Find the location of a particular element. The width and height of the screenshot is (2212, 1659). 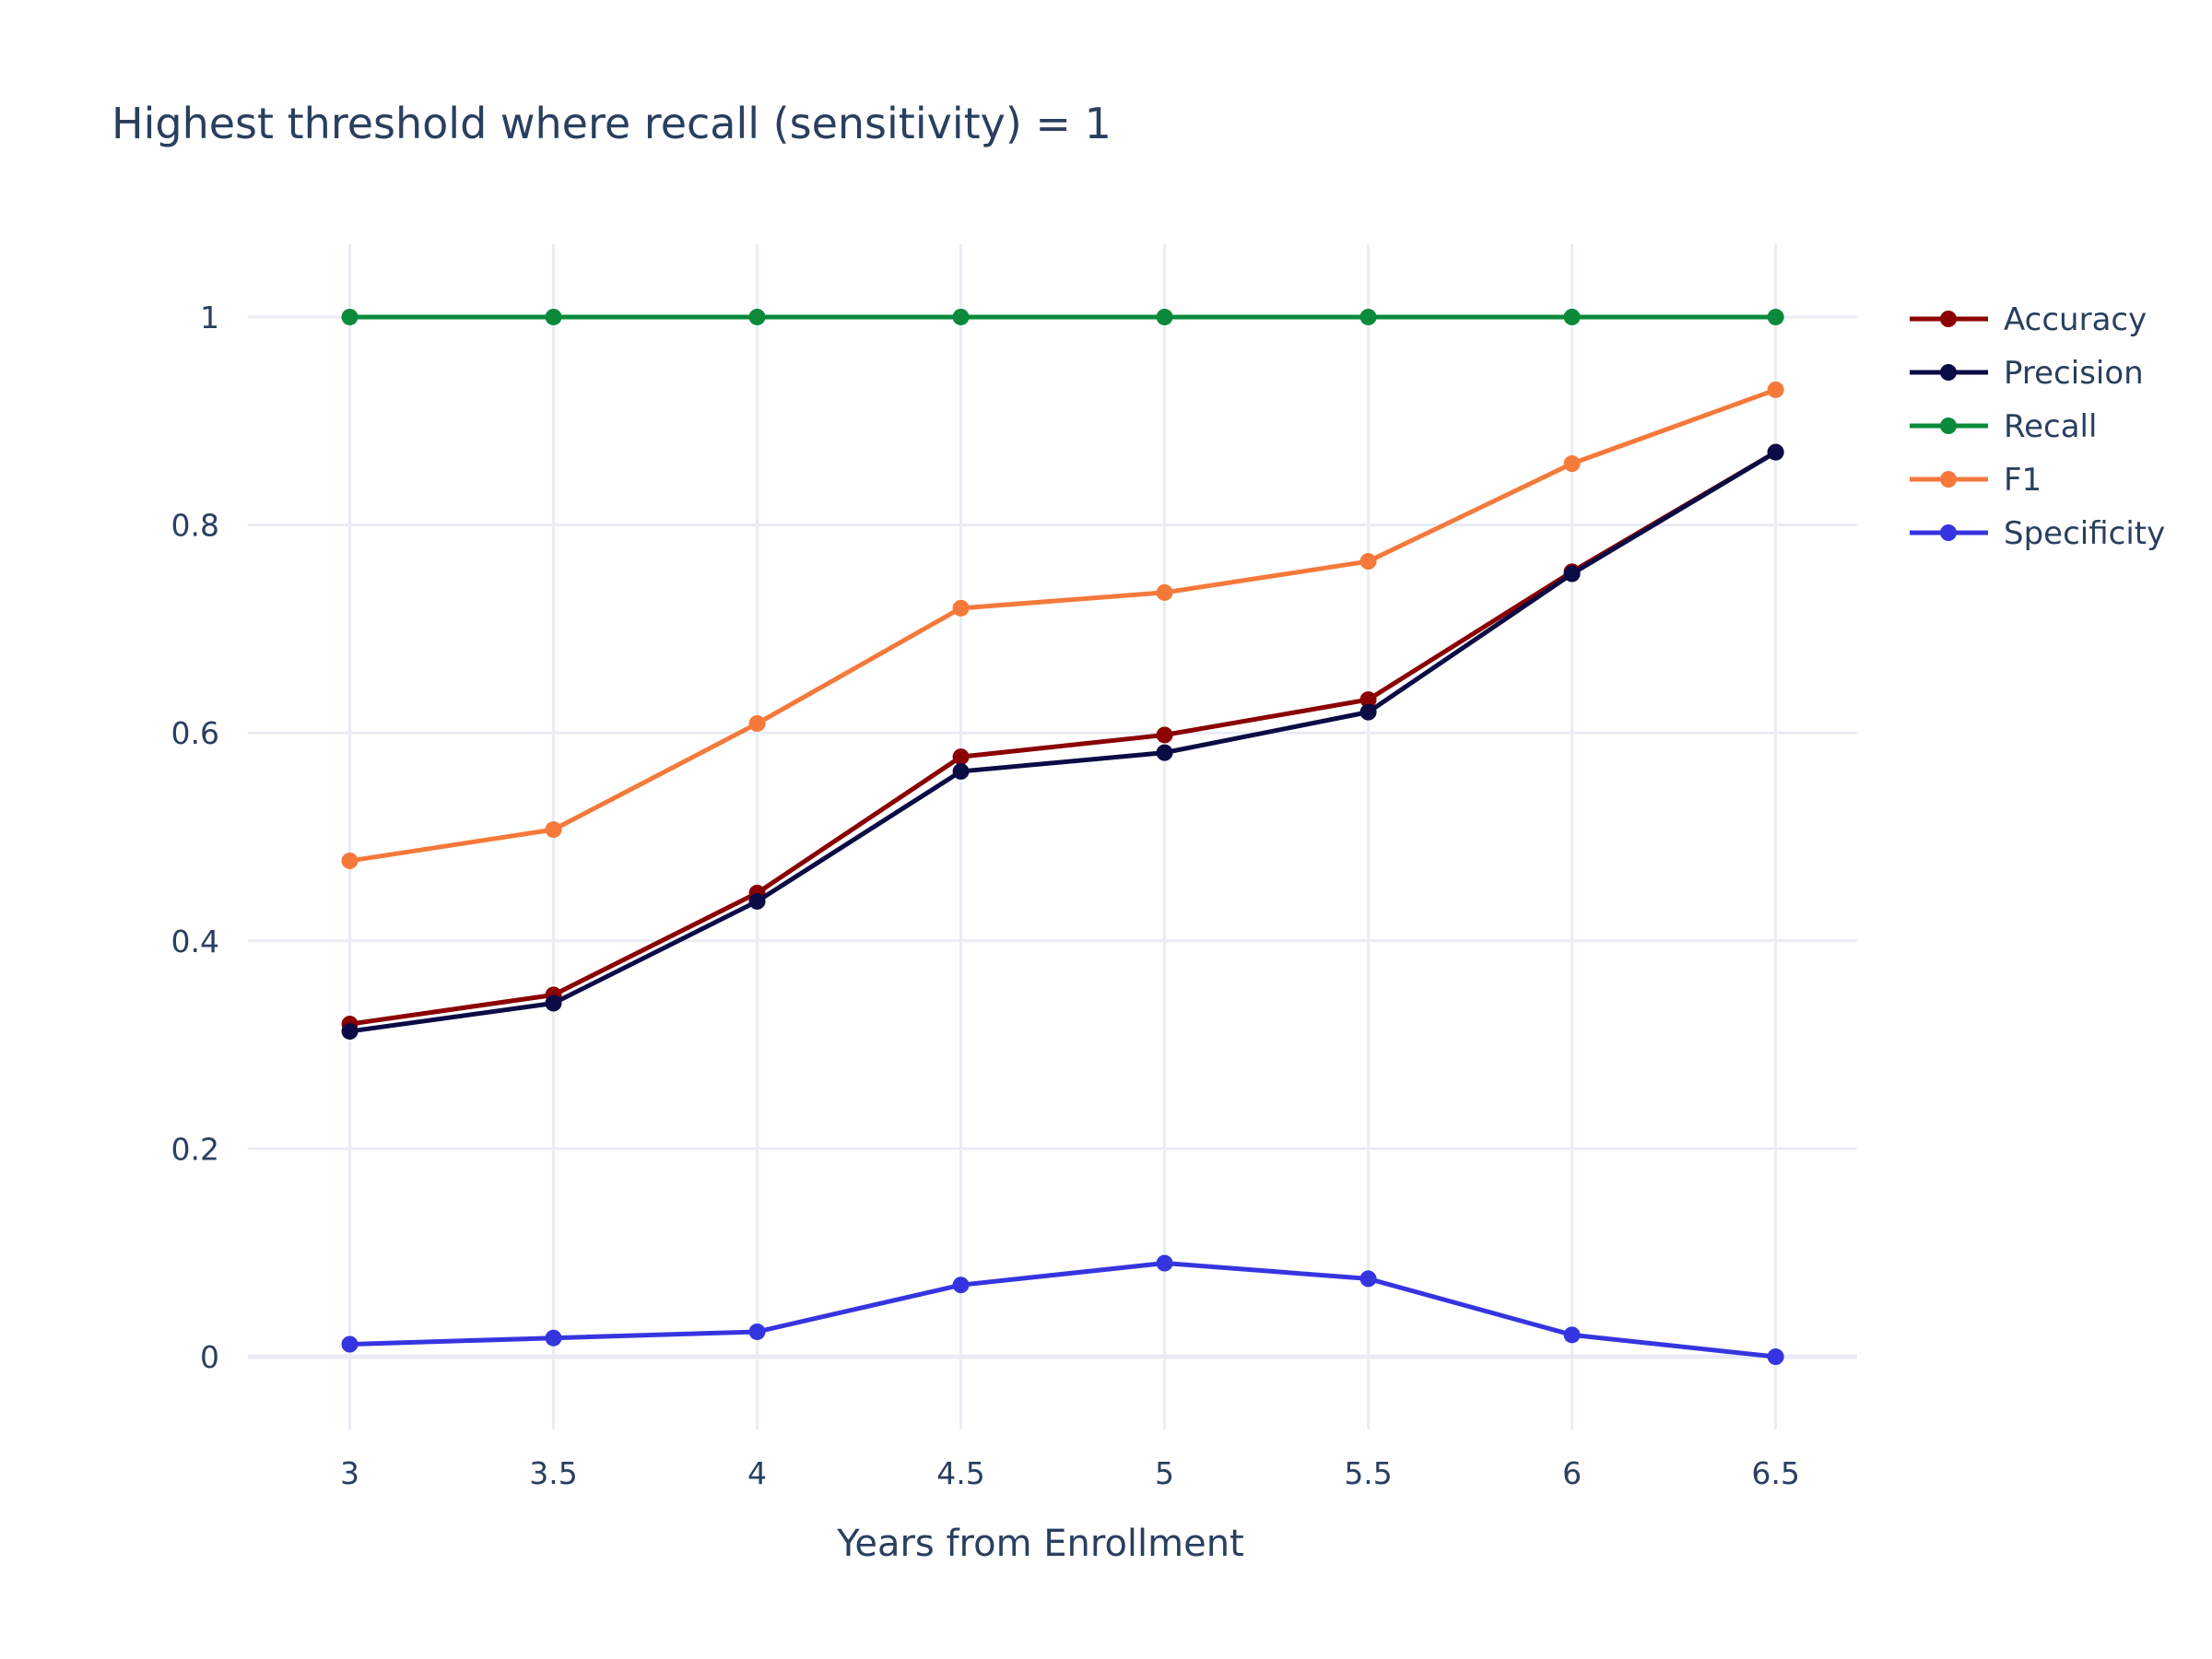

x-tick-label: 5.5 is located at coordinates (1368, 1473).